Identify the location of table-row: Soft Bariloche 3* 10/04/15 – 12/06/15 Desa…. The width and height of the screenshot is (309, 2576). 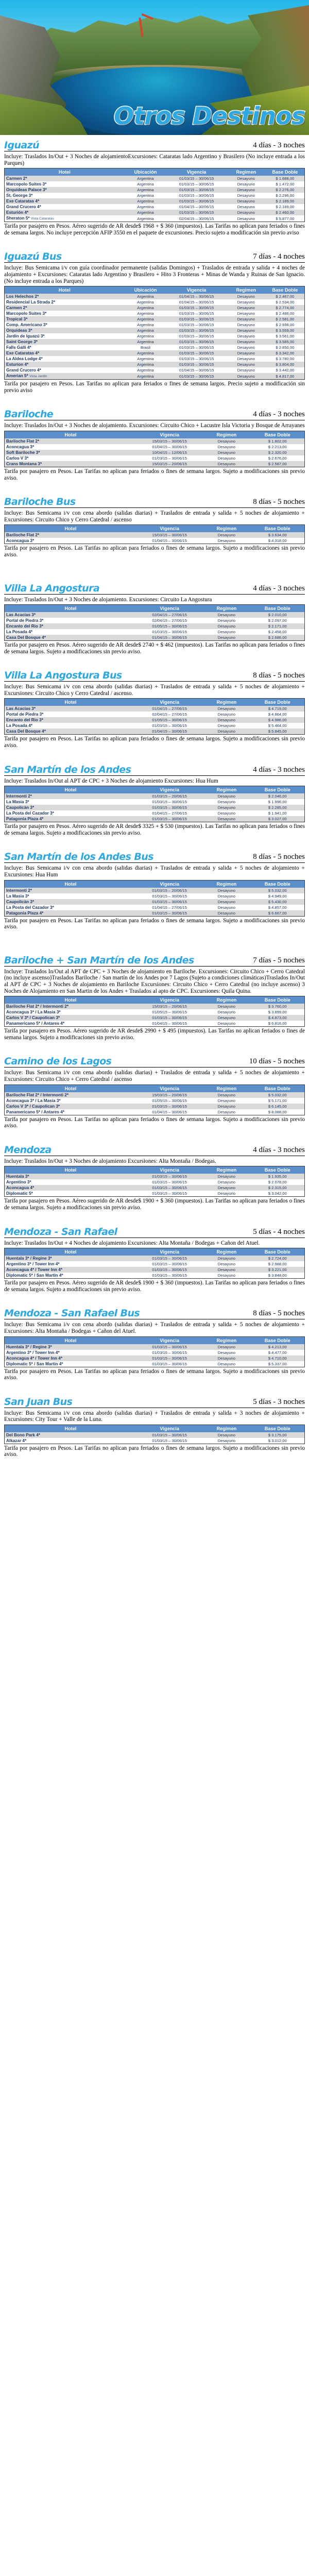
(154, 452).